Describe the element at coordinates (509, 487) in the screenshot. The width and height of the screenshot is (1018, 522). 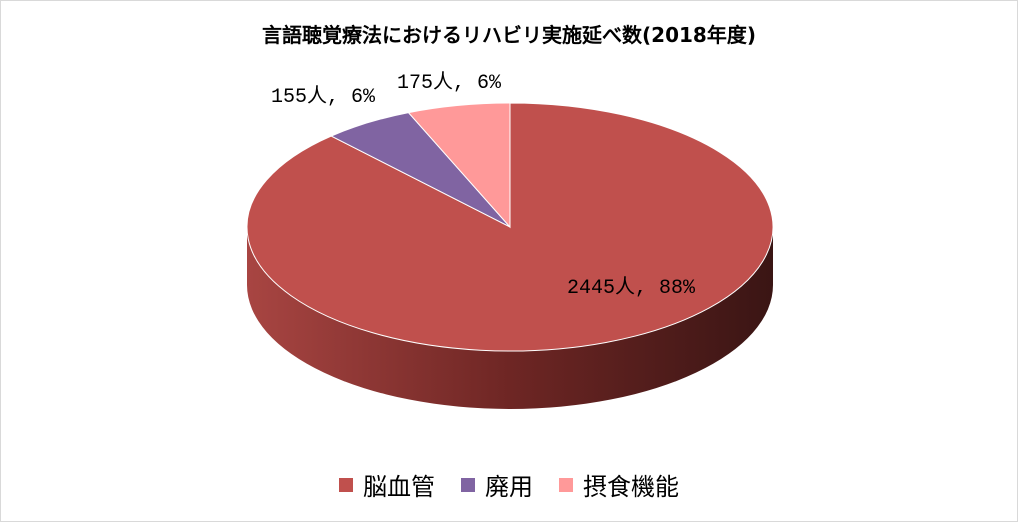
I see `legend-label-disuse: 廃用` at that location.